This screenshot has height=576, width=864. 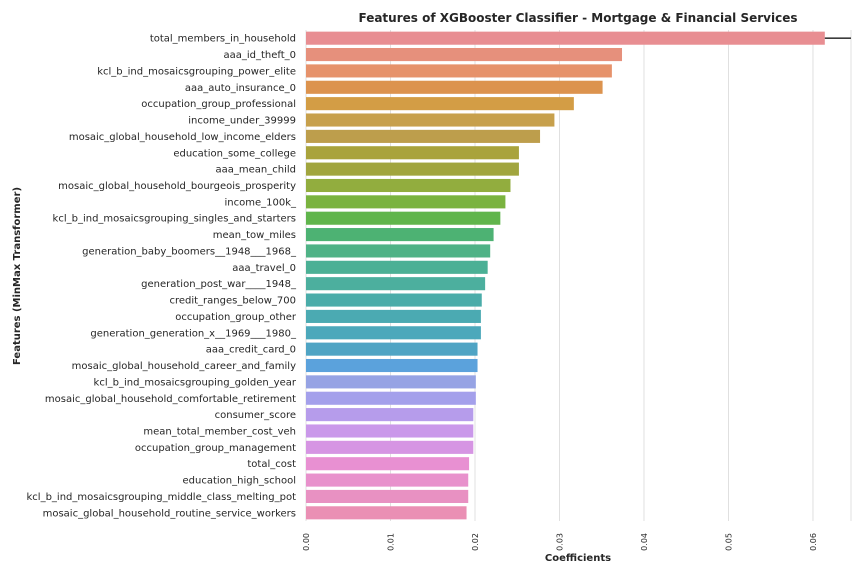 I want to click on x-tick-label: 0.00, so click(x=306, y=542).